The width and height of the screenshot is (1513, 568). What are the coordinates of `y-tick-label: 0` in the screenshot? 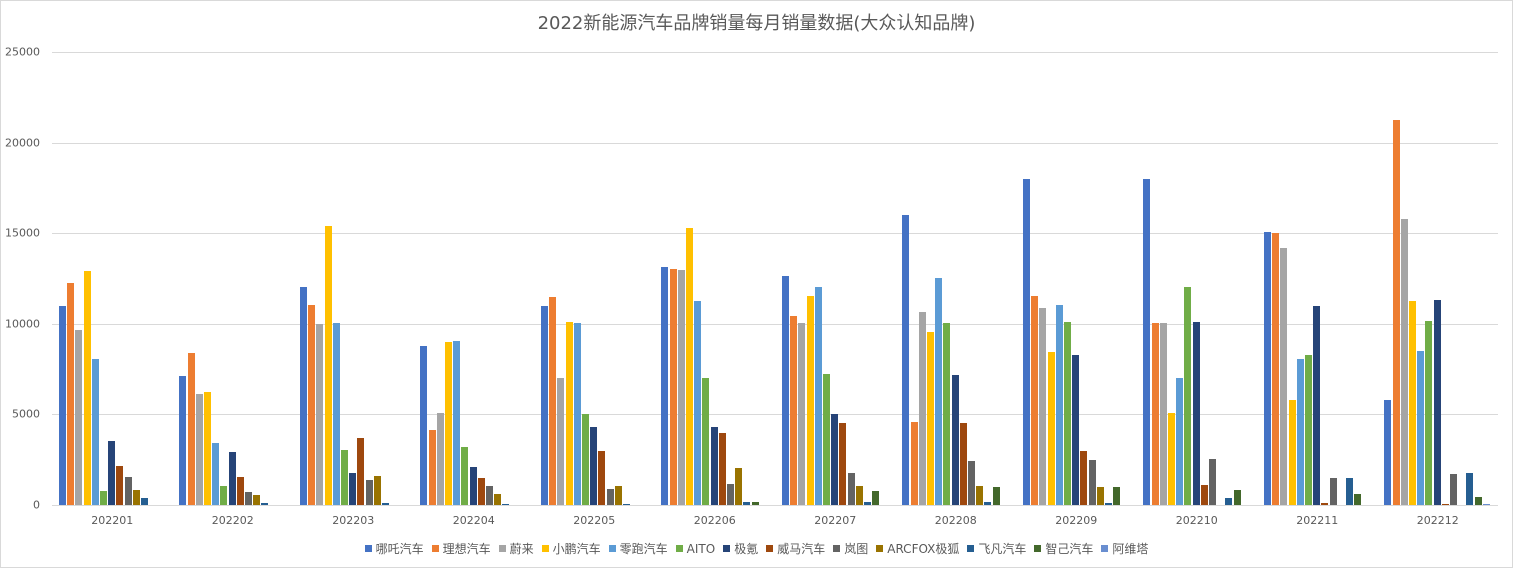 It's located at (36, 505).